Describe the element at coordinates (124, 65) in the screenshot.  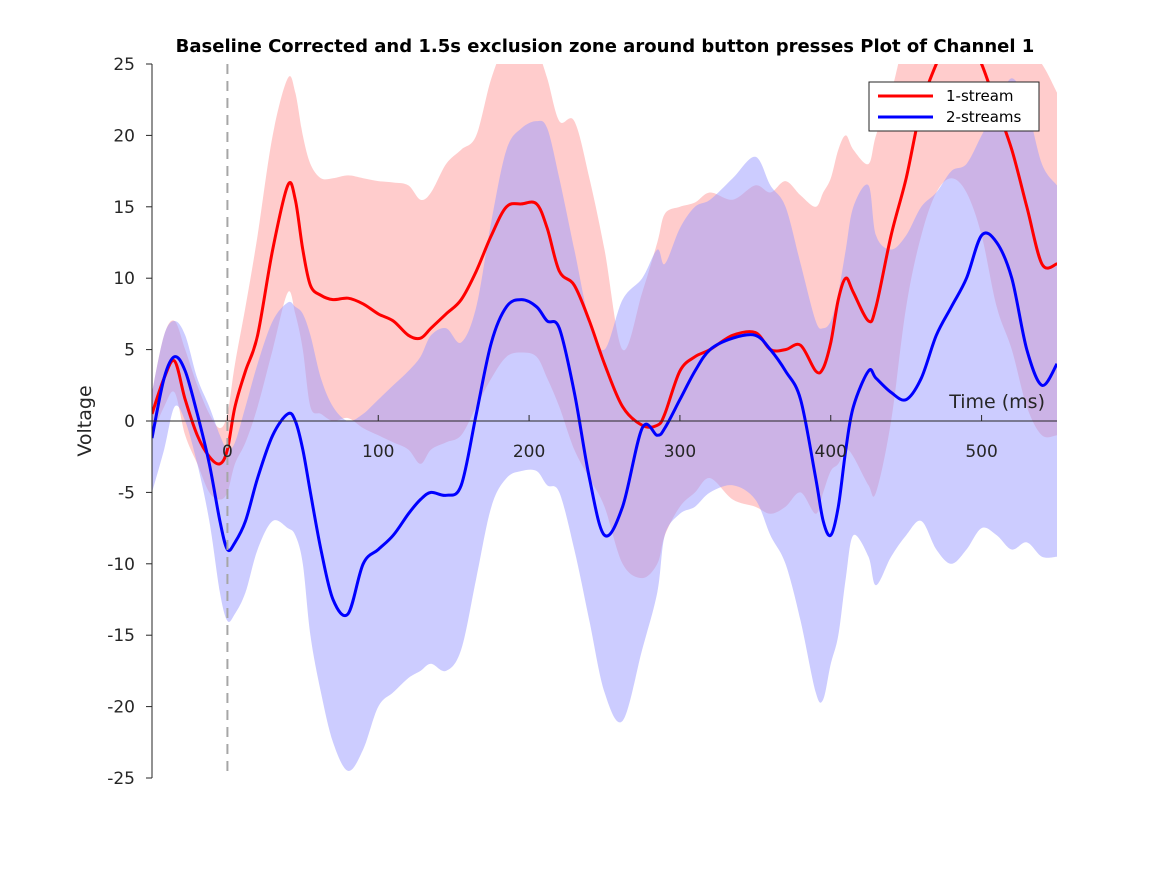
I see `y-tick-label: 25` at that location.